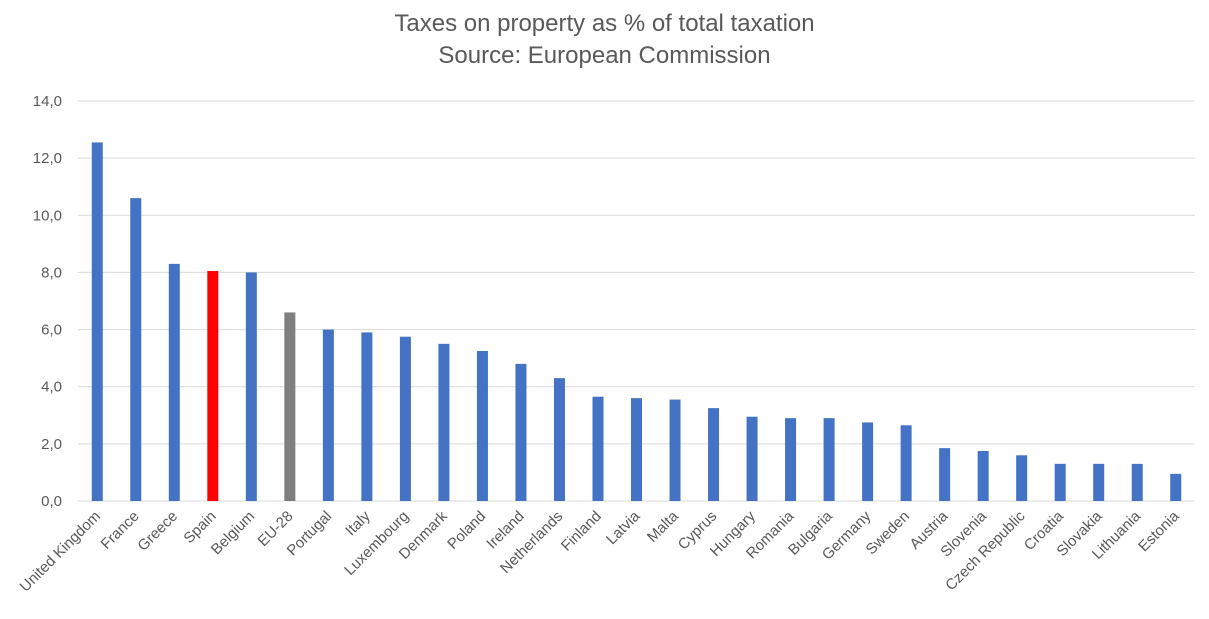  I want to click on bar-spain, so click(213, 386).